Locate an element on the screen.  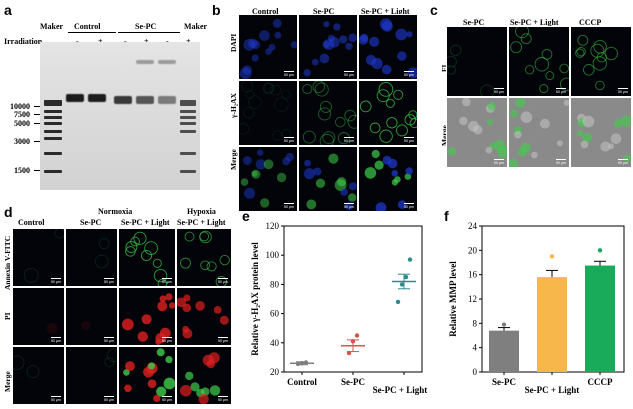
panel-label-e: e is located at coordinates (246, 216).